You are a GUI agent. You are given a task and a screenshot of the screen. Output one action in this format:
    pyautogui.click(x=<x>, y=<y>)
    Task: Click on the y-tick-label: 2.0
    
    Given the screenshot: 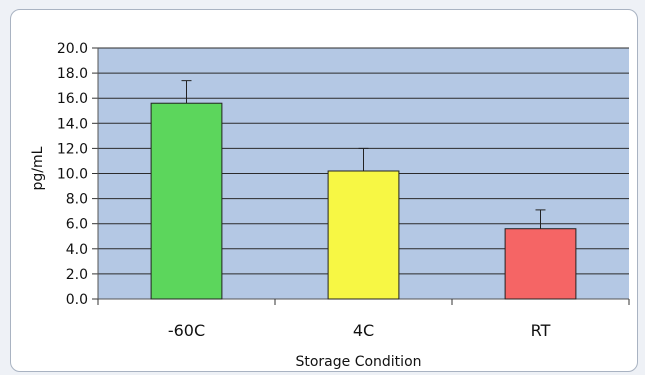 What is the action you would take?
    pyautogui.click(x=77, y=275)
    